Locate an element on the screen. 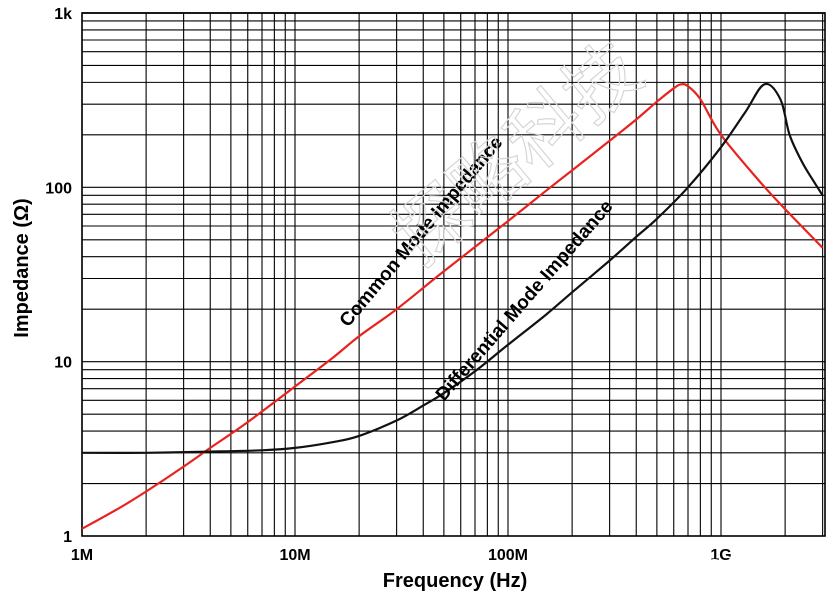 The image size is (837, 598). watermark-chinese: 探略科技 is located at coordinates (517, 154).